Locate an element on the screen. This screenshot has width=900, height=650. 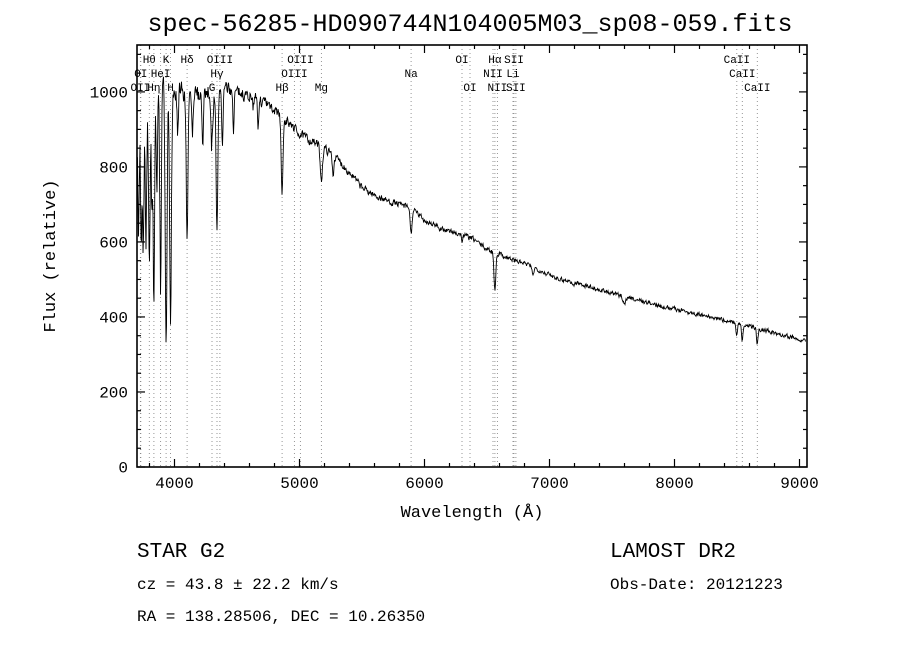
y-tick-label: 200 is located at coordinates (113, 393).